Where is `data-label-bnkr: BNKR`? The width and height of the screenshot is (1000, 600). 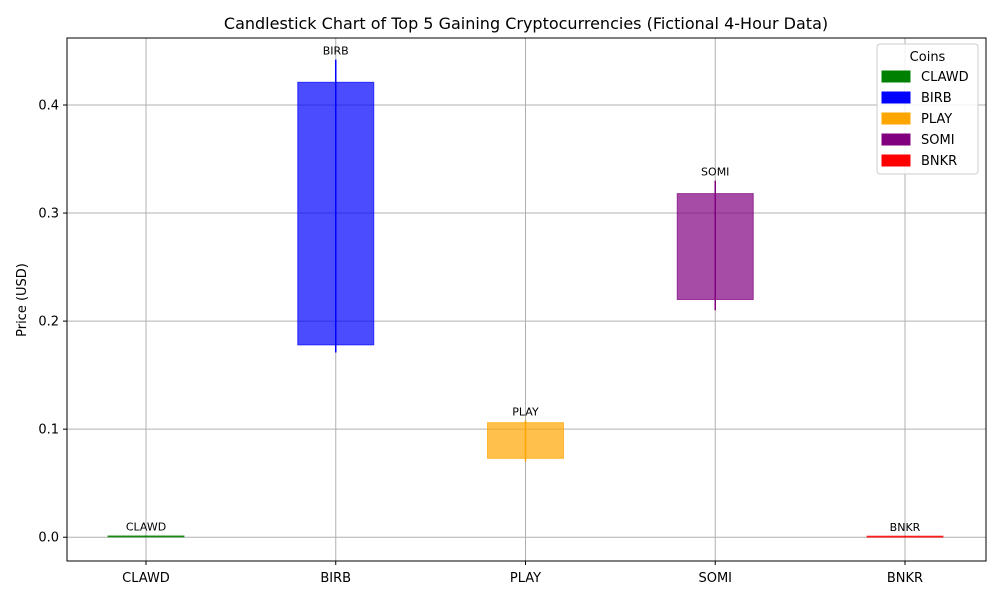 data-label-bnkr: BNKR is located at coordinates (905, 527).